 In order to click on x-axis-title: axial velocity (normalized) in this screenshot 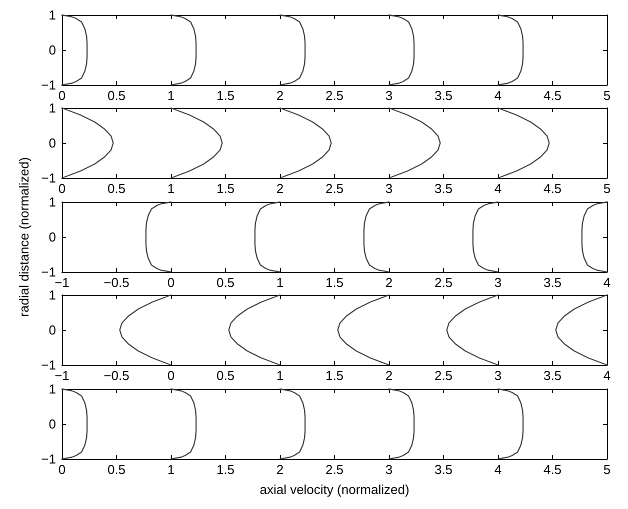, I will do `click(335, 489)`.